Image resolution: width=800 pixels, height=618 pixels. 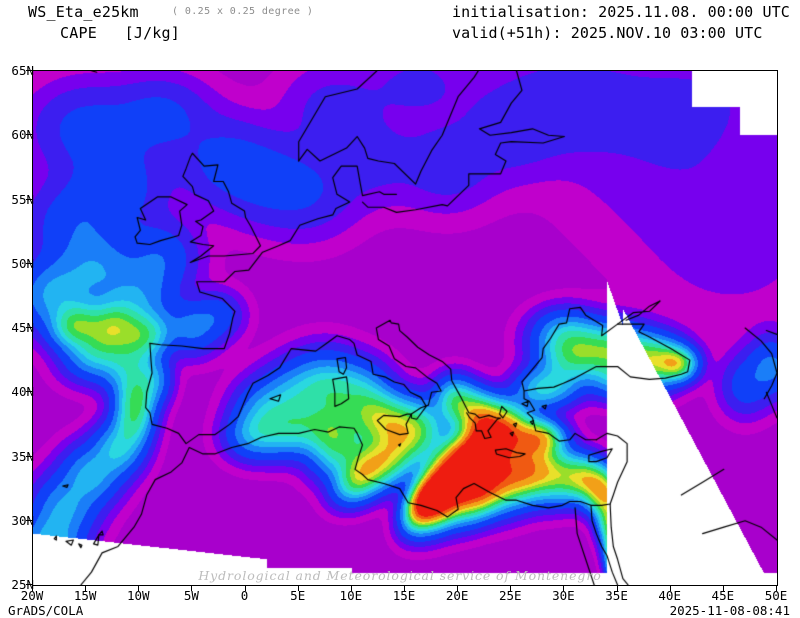 I want to click on lat-label: 55N, so click(x=22, y=199).